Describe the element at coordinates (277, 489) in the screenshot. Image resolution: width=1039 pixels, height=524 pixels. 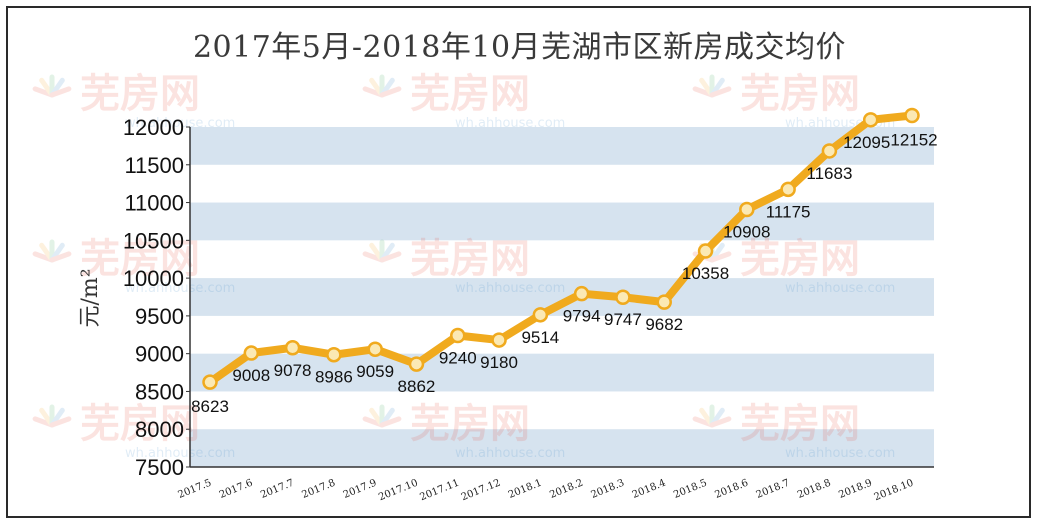
I see `x-tick-label: 2017.7` at that location.